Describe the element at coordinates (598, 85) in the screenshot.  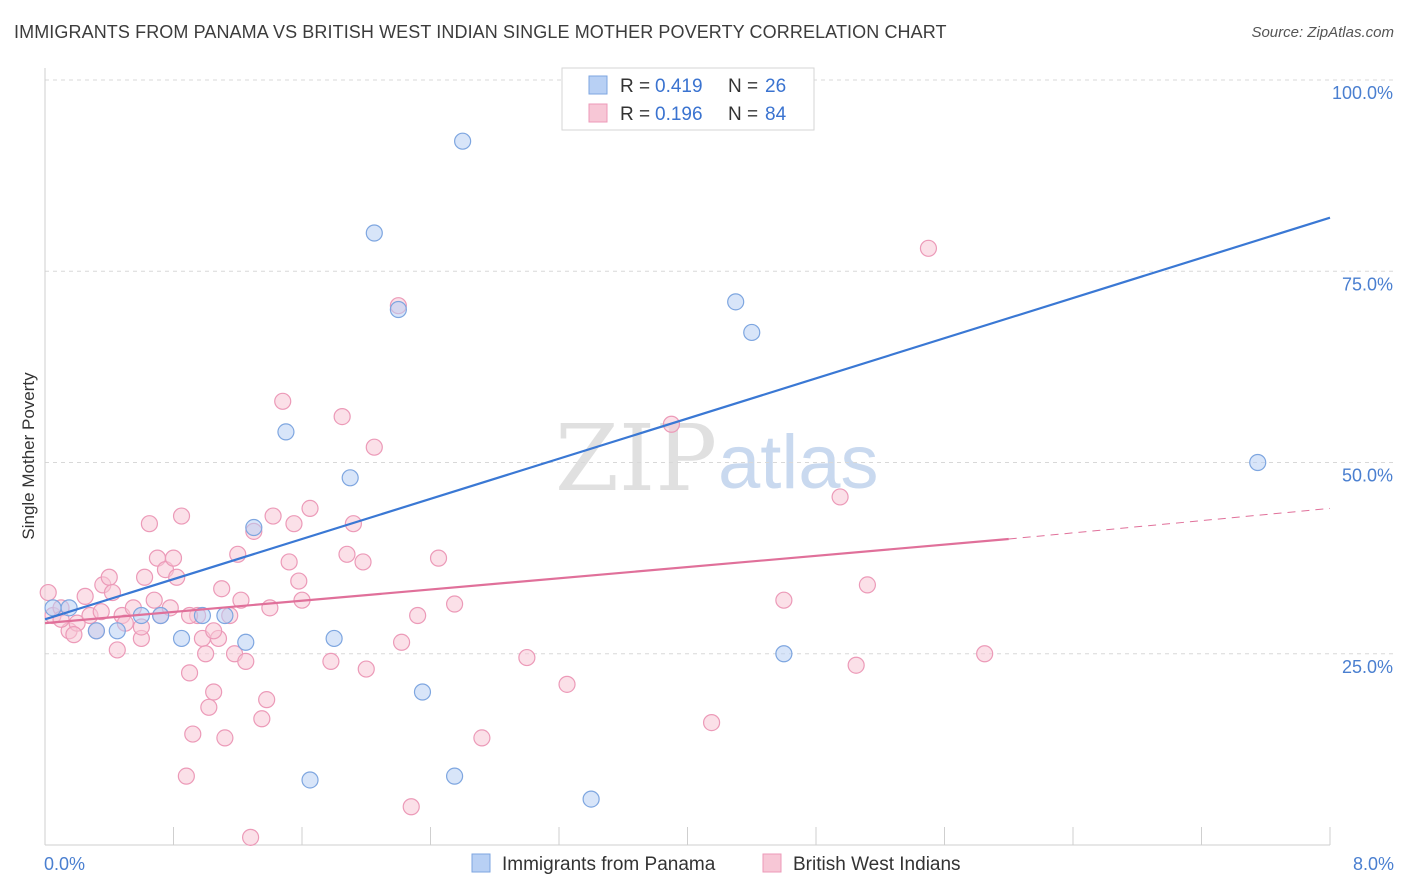
I see `legend-swatch-panama` at that location.